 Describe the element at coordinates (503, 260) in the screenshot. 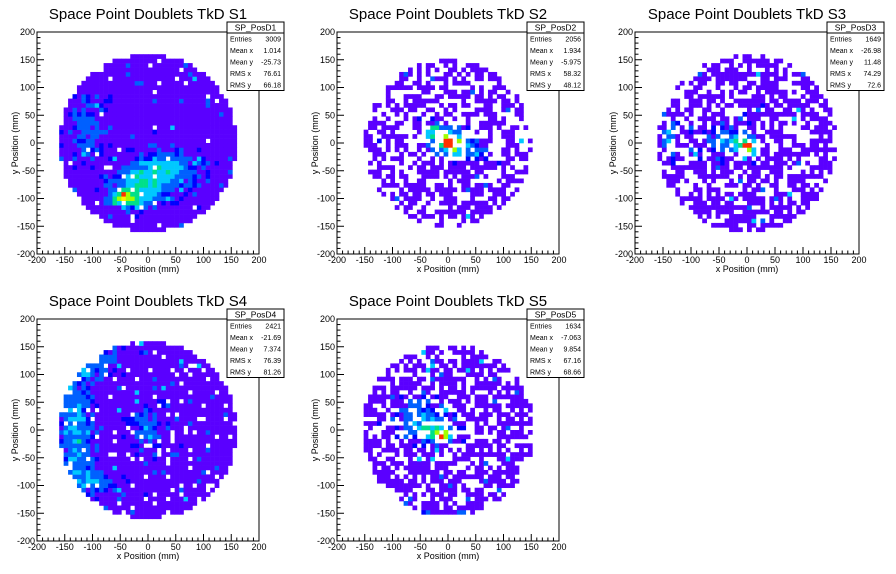

I see `x-tick-label: 100` at that location.